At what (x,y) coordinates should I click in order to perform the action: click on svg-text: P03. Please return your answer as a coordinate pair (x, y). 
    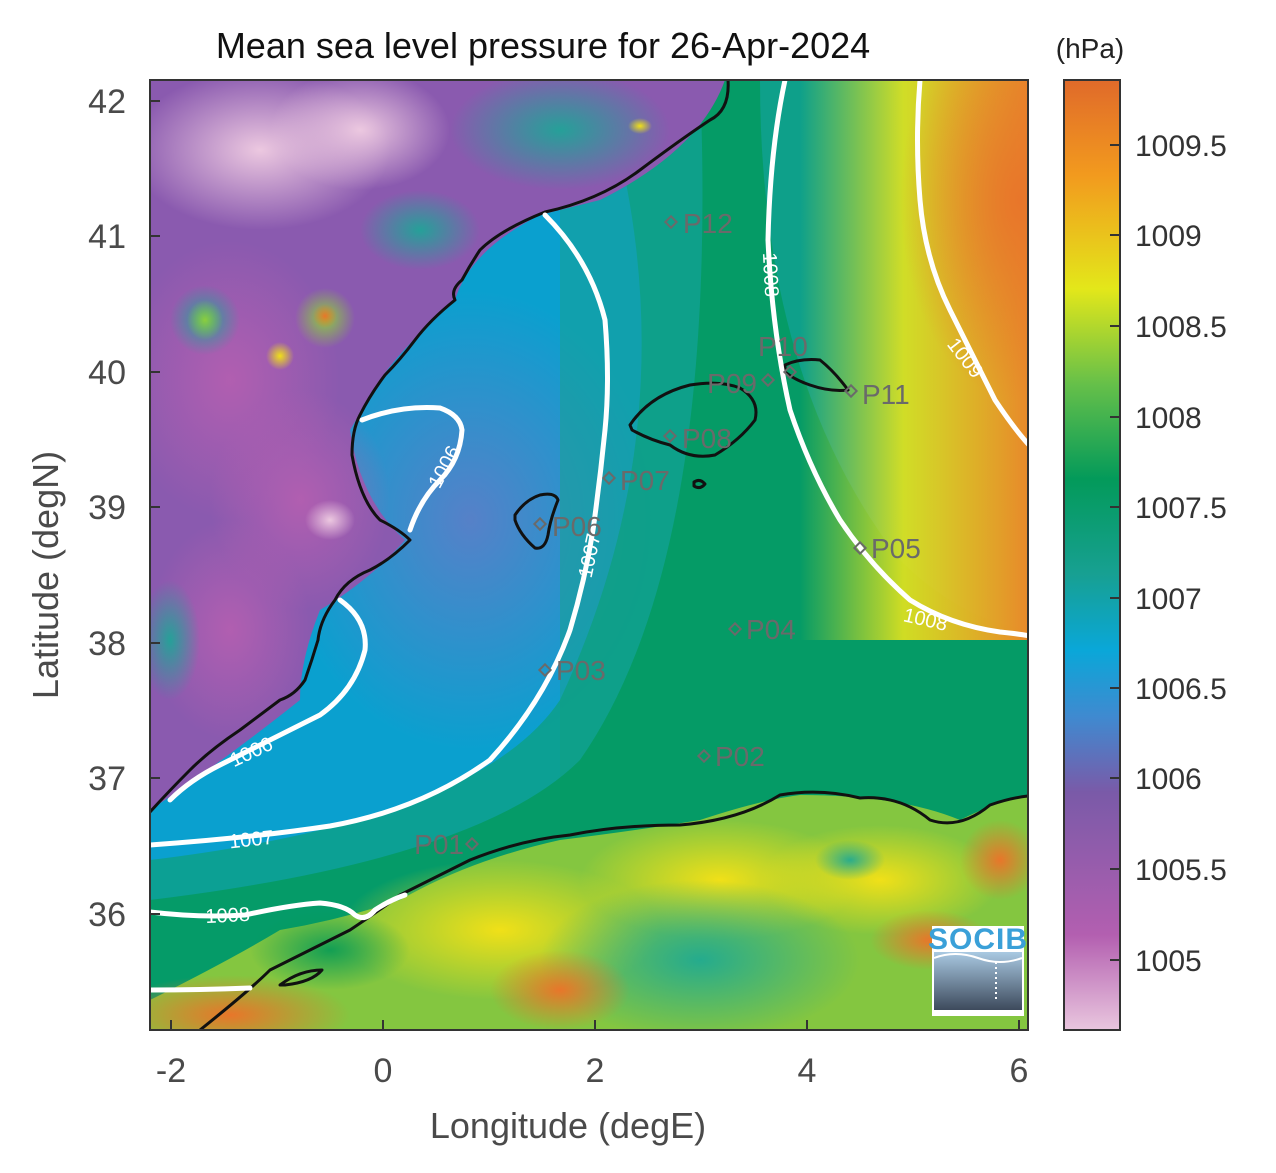
    Looking at the image, I should click on (581, 670).